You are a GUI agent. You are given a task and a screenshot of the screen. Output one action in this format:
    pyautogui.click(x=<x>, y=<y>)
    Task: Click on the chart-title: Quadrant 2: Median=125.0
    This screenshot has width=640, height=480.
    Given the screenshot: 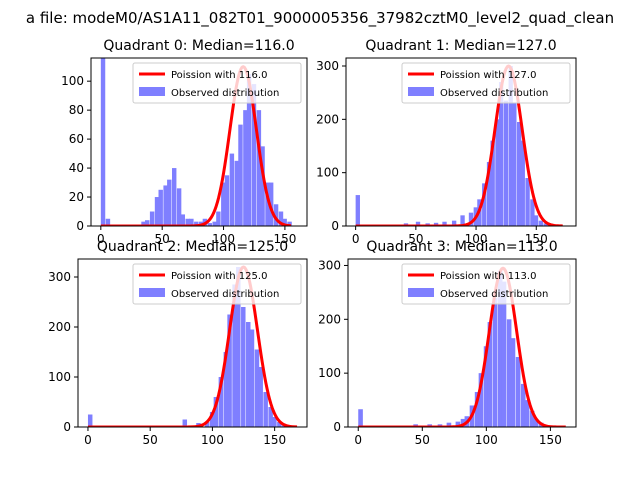 What is the action you would take?
    pyautogui.click(x=192, y=247)
    